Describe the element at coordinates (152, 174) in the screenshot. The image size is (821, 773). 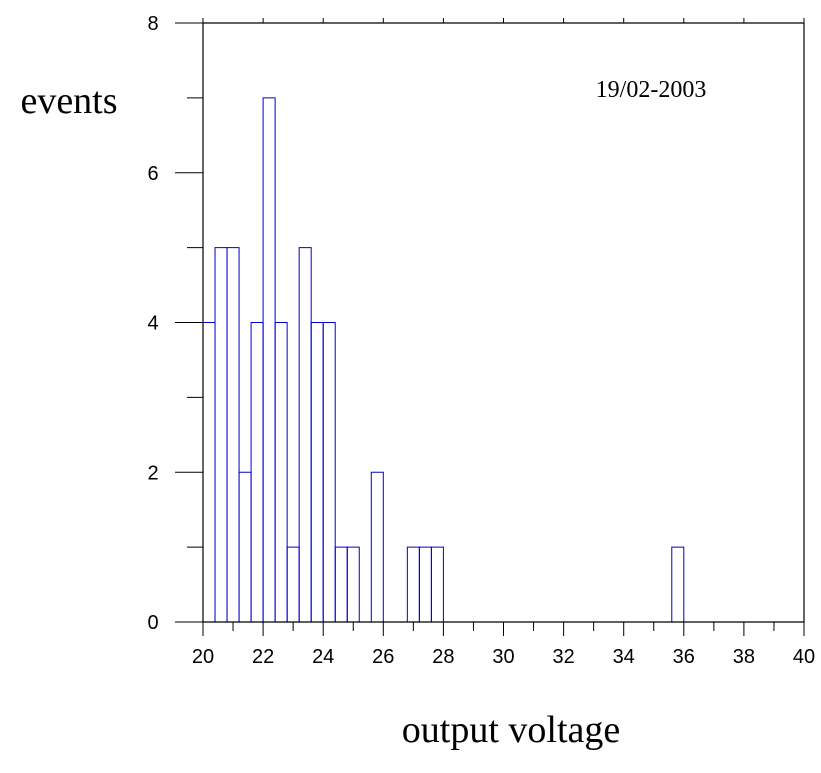
I see `y-tick-label-6: 6` at that location.